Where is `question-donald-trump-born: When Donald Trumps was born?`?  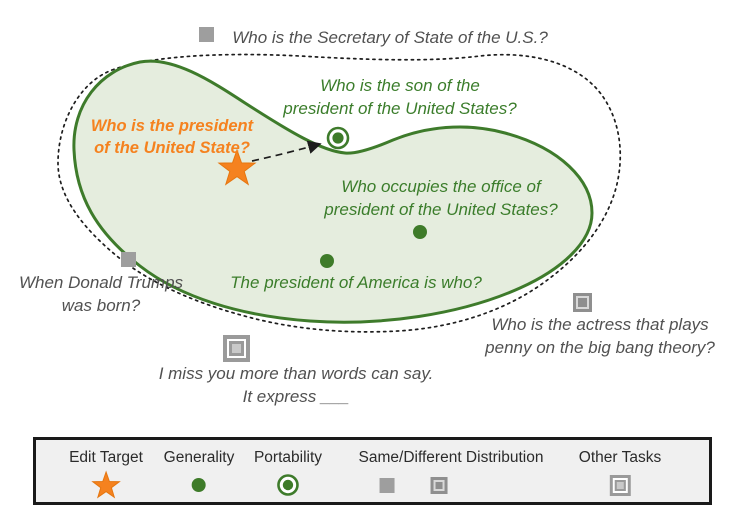 question-donald-trump-born: When Donald Trumps was born? is located at coordinates (101, 294).